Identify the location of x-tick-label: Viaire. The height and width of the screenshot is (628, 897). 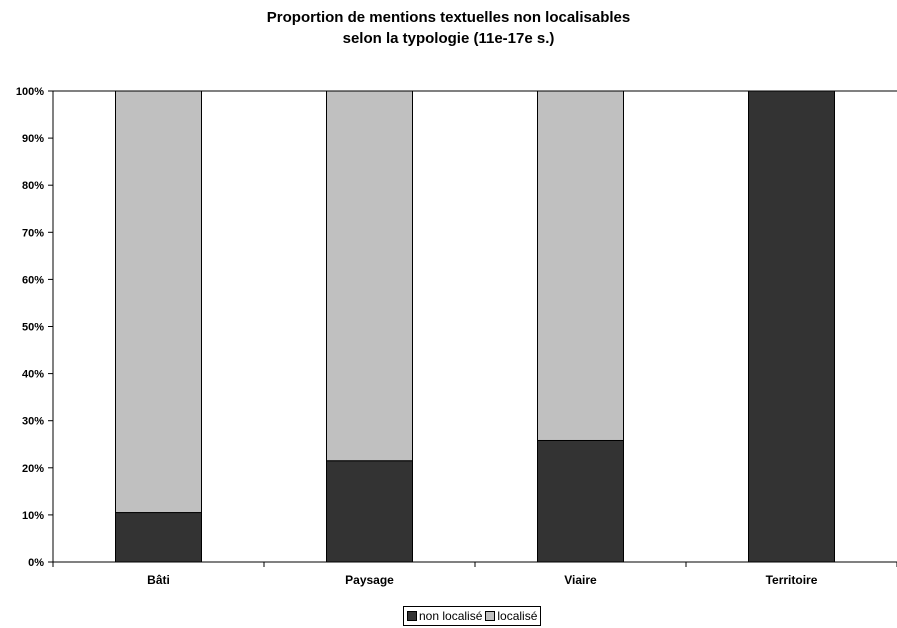
(580, 580).